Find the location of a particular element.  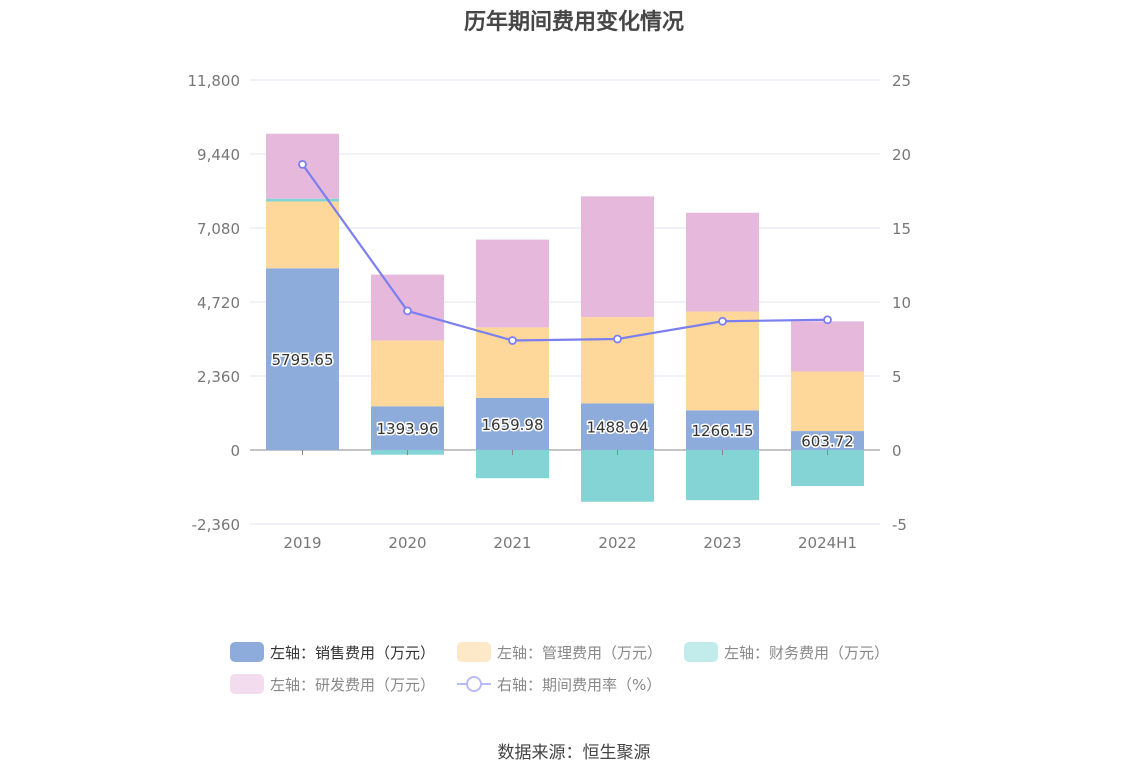

left-tick-label: 9,440 is located at coordinates (218, 155).